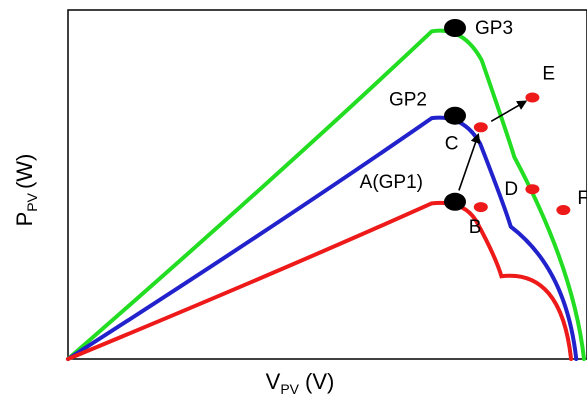  Describe the element at coordinates (408, 100) in the screenshot. I see `point-label: GP2` at that location.